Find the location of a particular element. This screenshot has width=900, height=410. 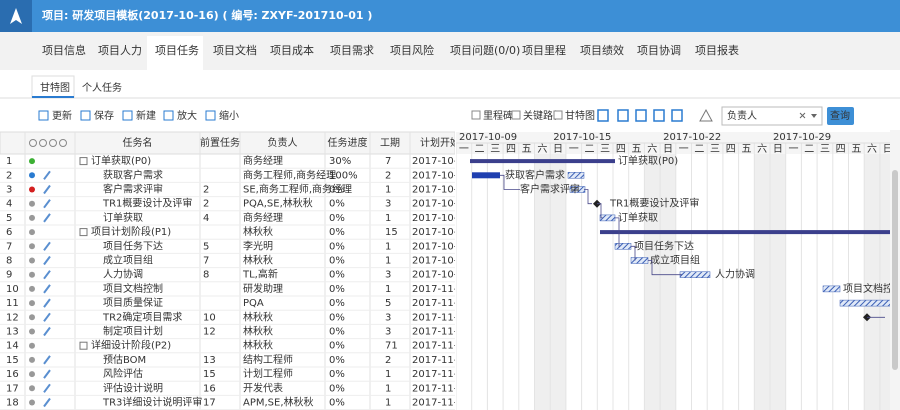

start-date: 2017-10-10 is located at coordinates (441, 175).